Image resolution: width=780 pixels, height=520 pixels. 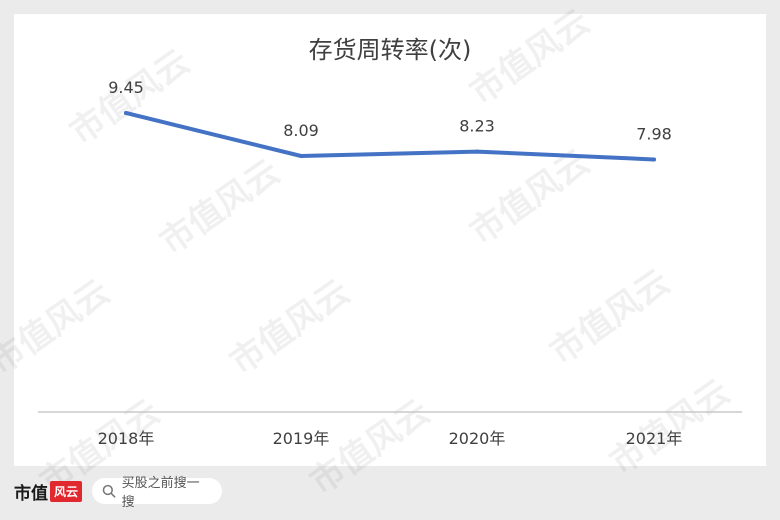 I want to click on data-label: 9.45, so click(x=126, y=87).